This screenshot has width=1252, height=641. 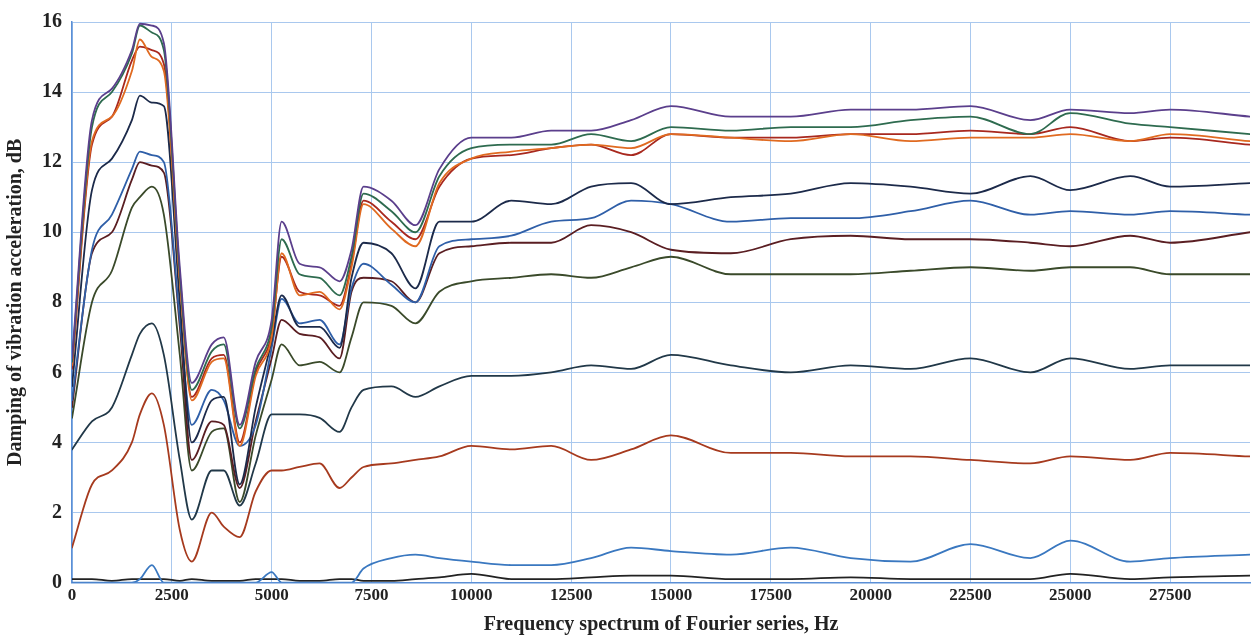 What do you see at coordinates (471, 595) in the screenshot?
I see `x-tick-label: 10000` at bounding box center [471, 595].